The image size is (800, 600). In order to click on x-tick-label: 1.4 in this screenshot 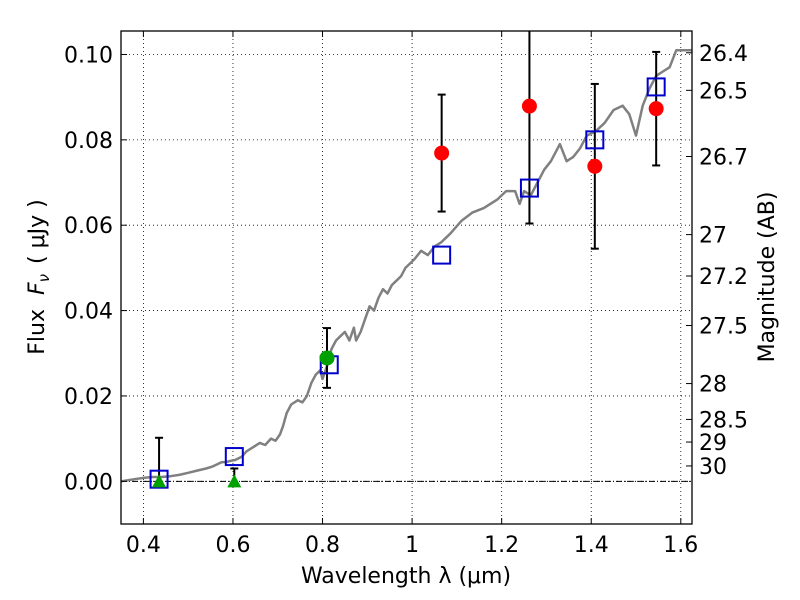, I will do `click(591, 545)`.